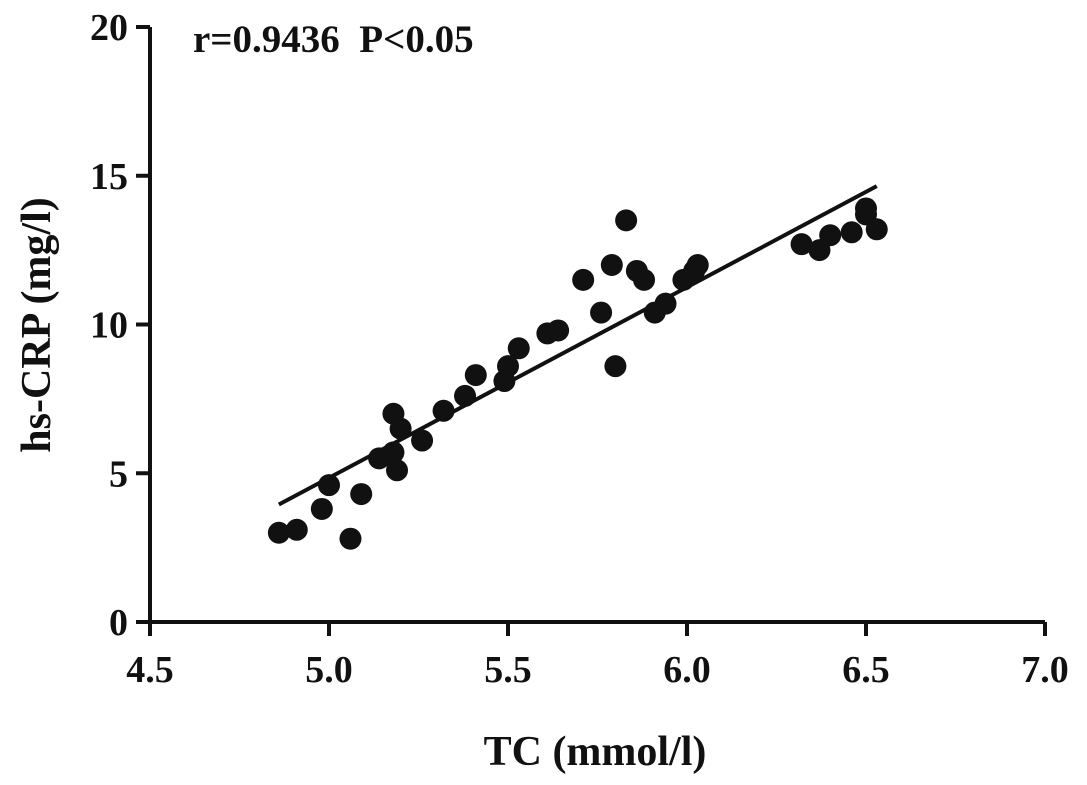  What do you see at coordinates (687, 670) in the screenshot?
I see `x-tick-label: 6.0` at bounding box center [687, 670].